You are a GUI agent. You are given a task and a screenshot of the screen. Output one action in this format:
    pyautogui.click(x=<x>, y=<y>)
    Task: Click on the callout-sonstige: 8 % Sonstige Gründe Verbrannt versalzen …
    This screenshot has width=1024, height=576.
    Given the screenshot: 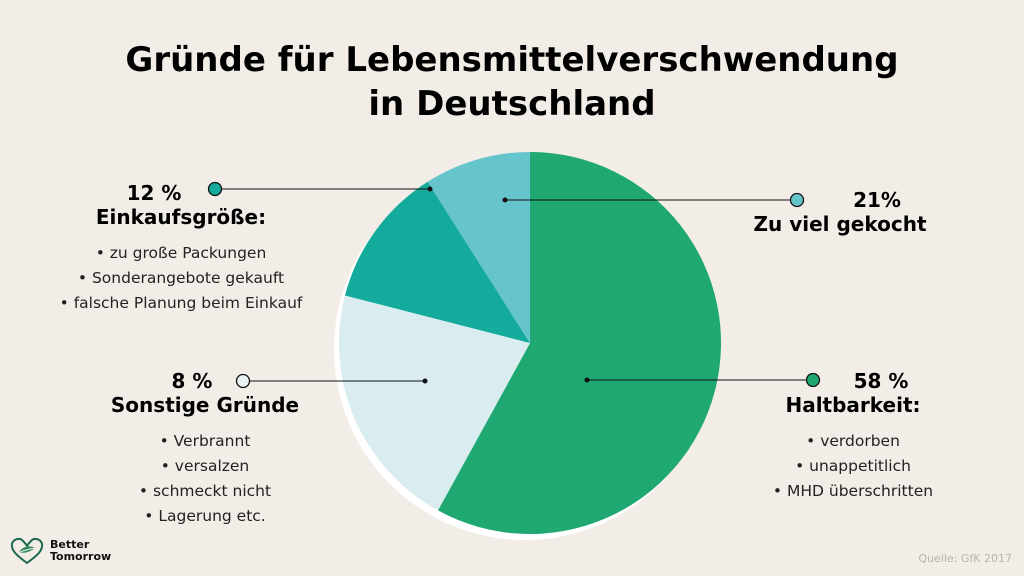 What is the action you would take?
    pyautogui.click(x=205, y=449)
    